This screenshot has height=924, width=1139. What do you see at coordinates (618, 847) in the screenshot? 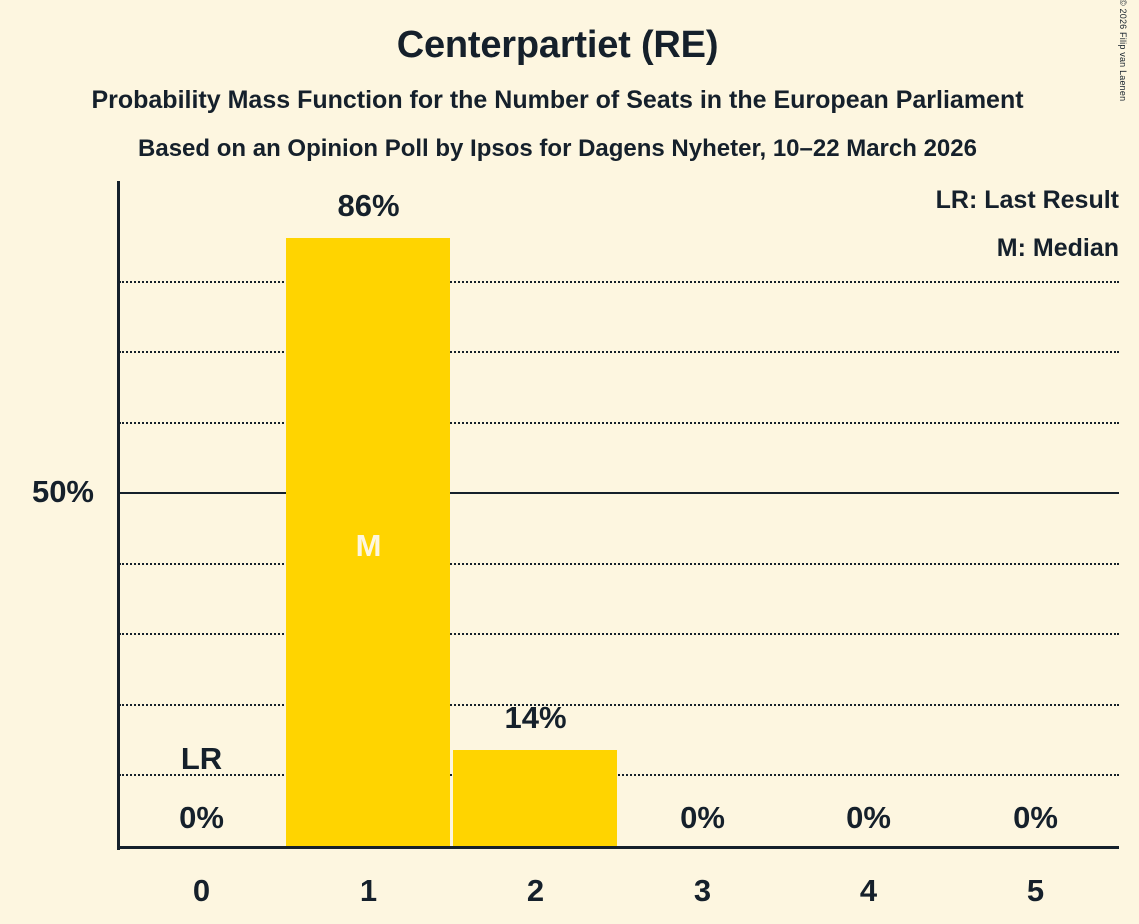
I see `x-axis-line` at bounding box center [618, 847].